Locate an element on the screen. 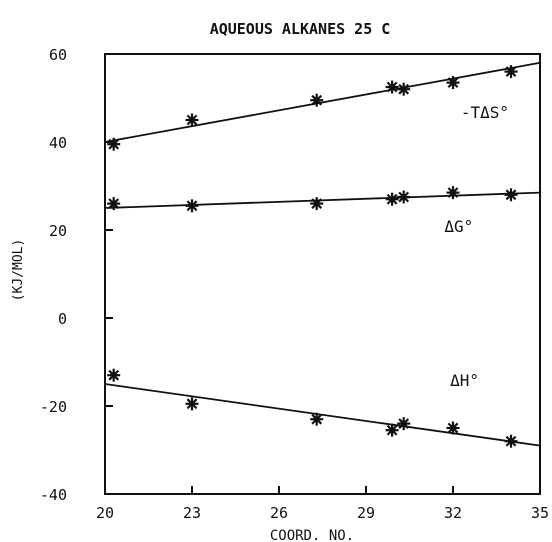  series-labels: -TΔS° ΔG° ΔH° is located at coordinates (476, 246).